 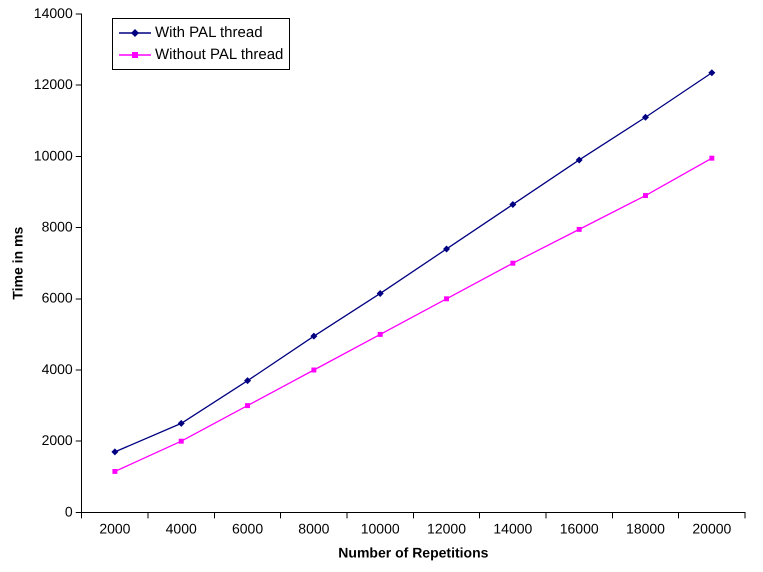 What do you see at coordinates (413, 552) in the screenshot?
I see `x-axis-title: Number of Repetitions` at bounding box center [413, 552].